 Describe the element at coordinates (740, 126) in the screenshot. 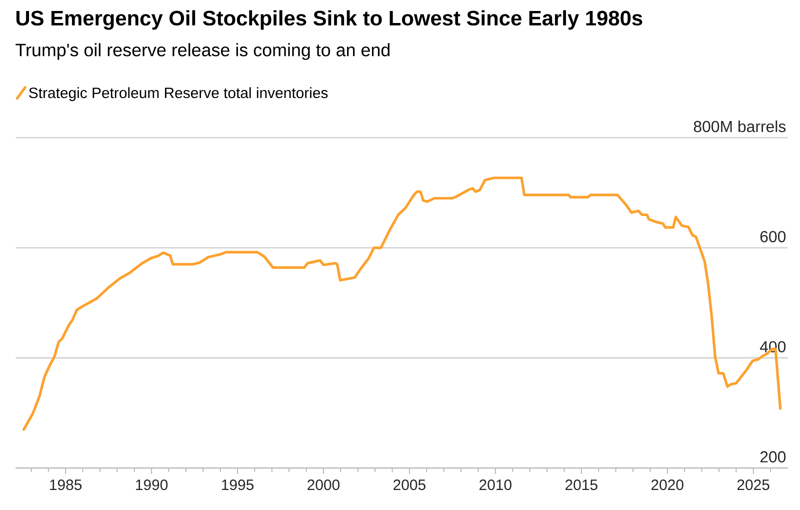

I see `y-tick-label: 800M barrels` at that location.